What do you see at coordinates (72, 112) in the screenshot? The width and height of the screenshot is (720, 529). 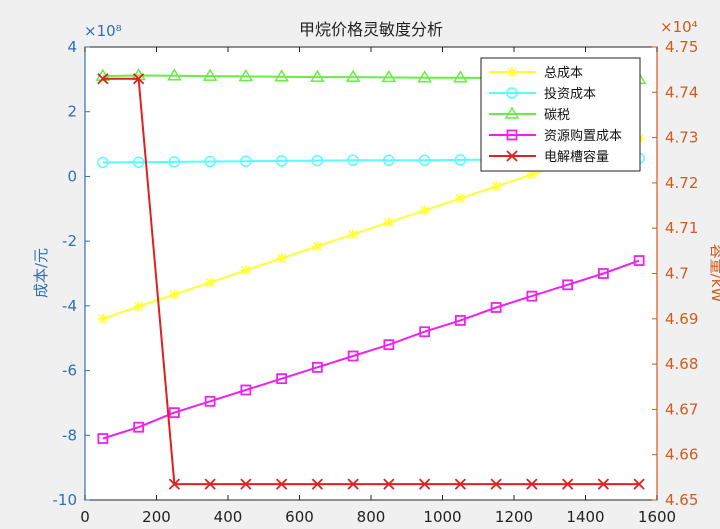 I see `y-left-tick-label: 2` at bounding box center [72, 112].